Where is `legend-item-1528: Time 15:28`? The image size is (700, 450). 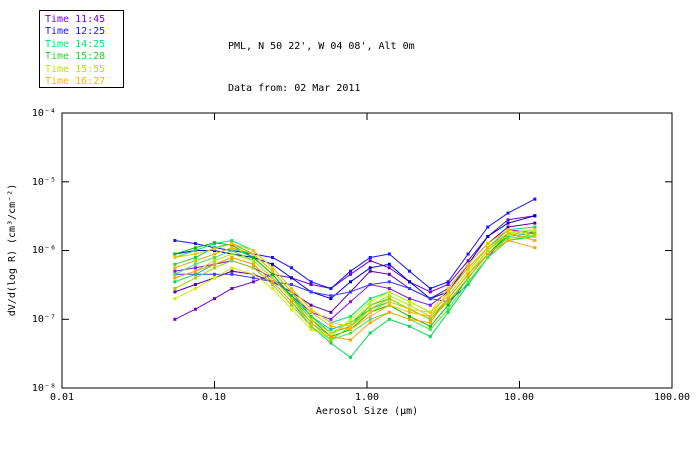 legend-item-1528: Time 15:28 is located at coordinates (75, 57).